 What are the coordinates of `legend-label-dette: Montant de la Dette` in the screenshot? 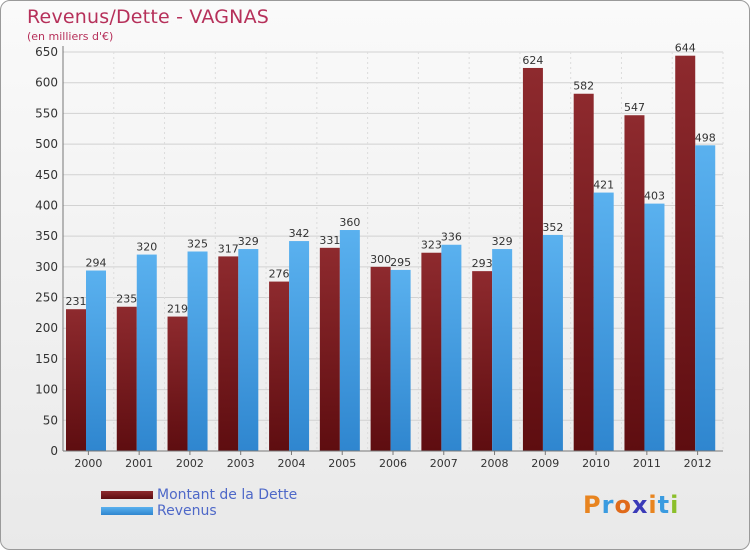 It's located at (227, 495).